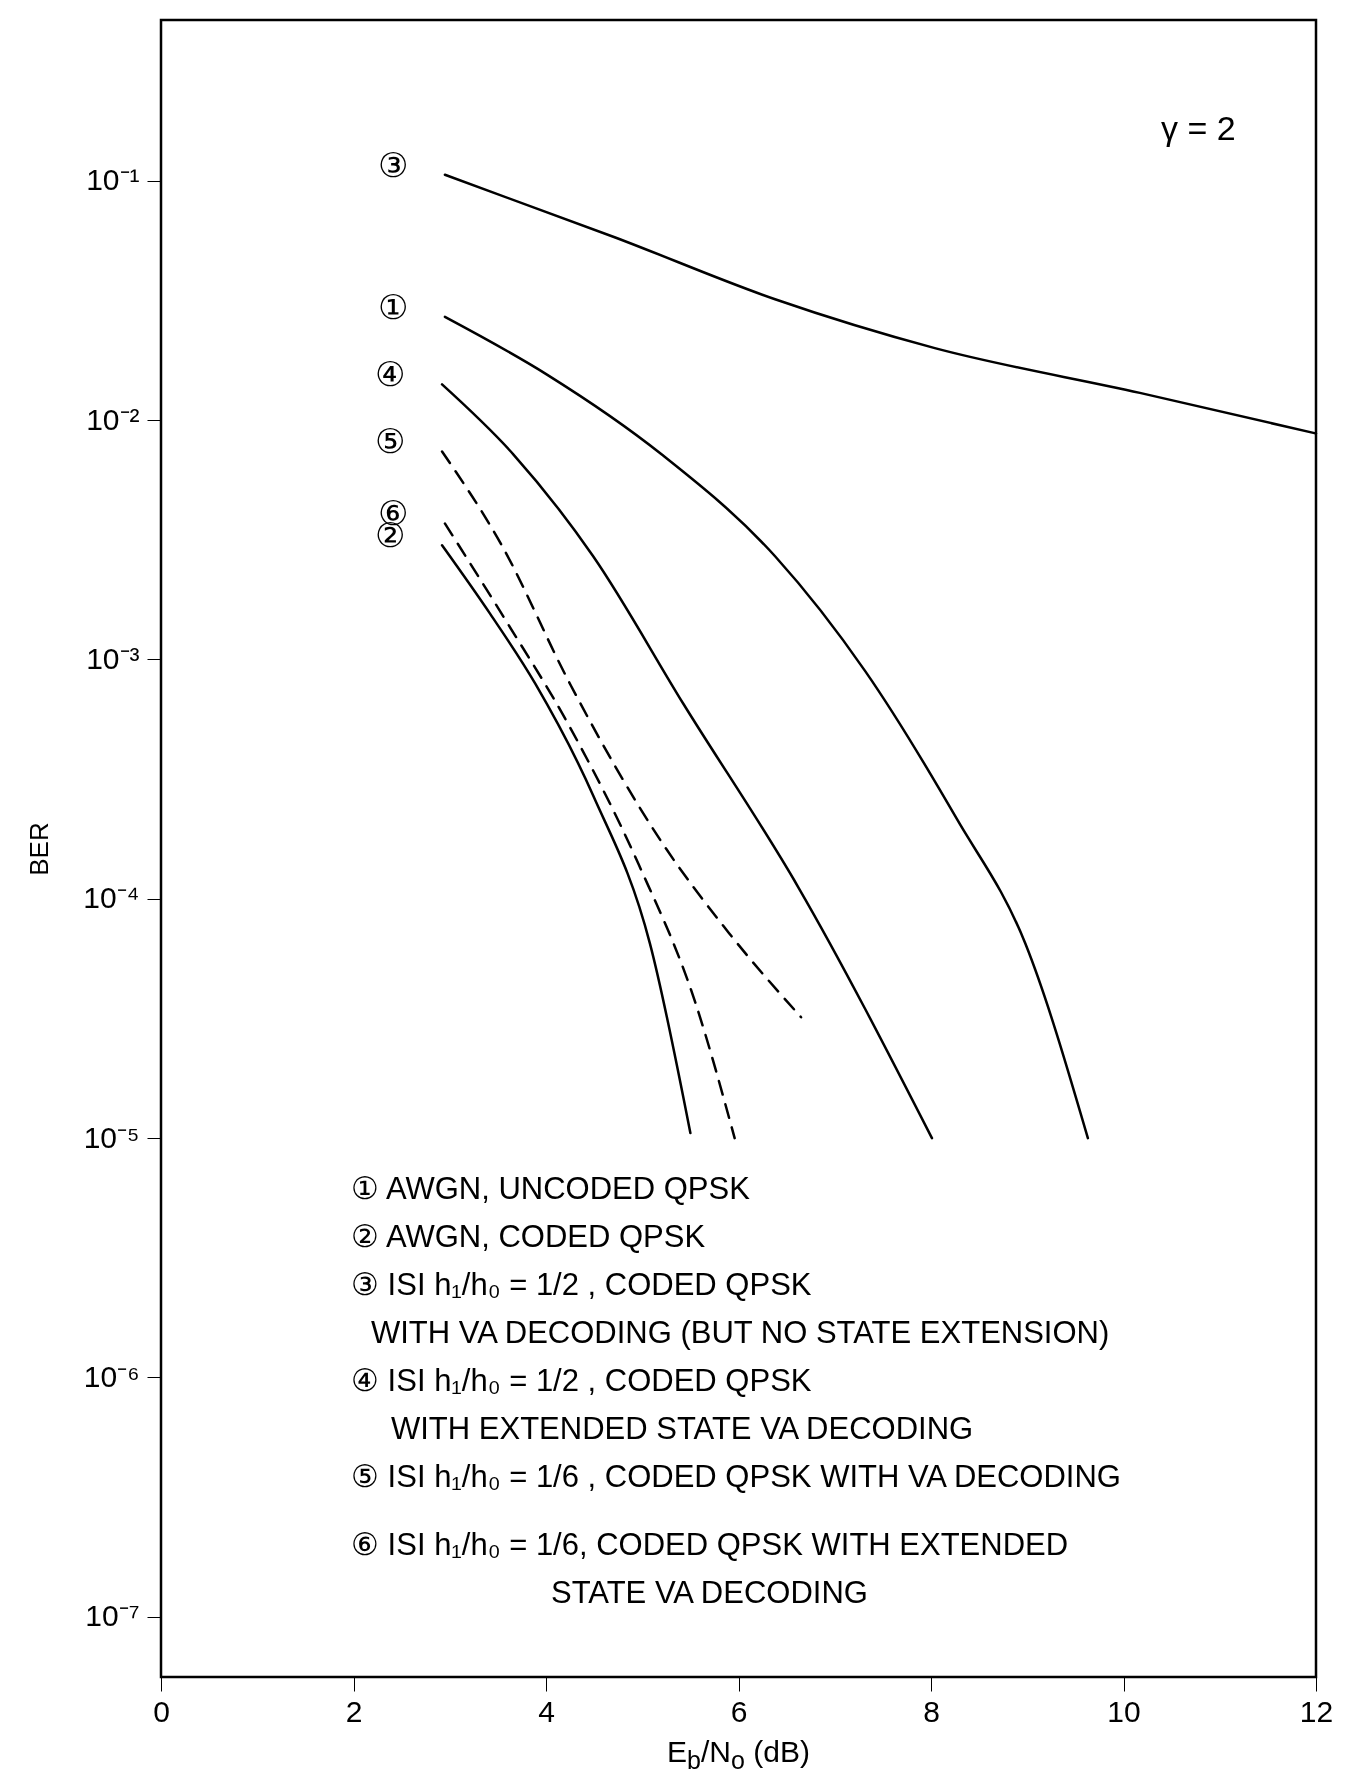 The image size is (1356, 1786). I want to click on series-label: ⑤, so click(390, 441).